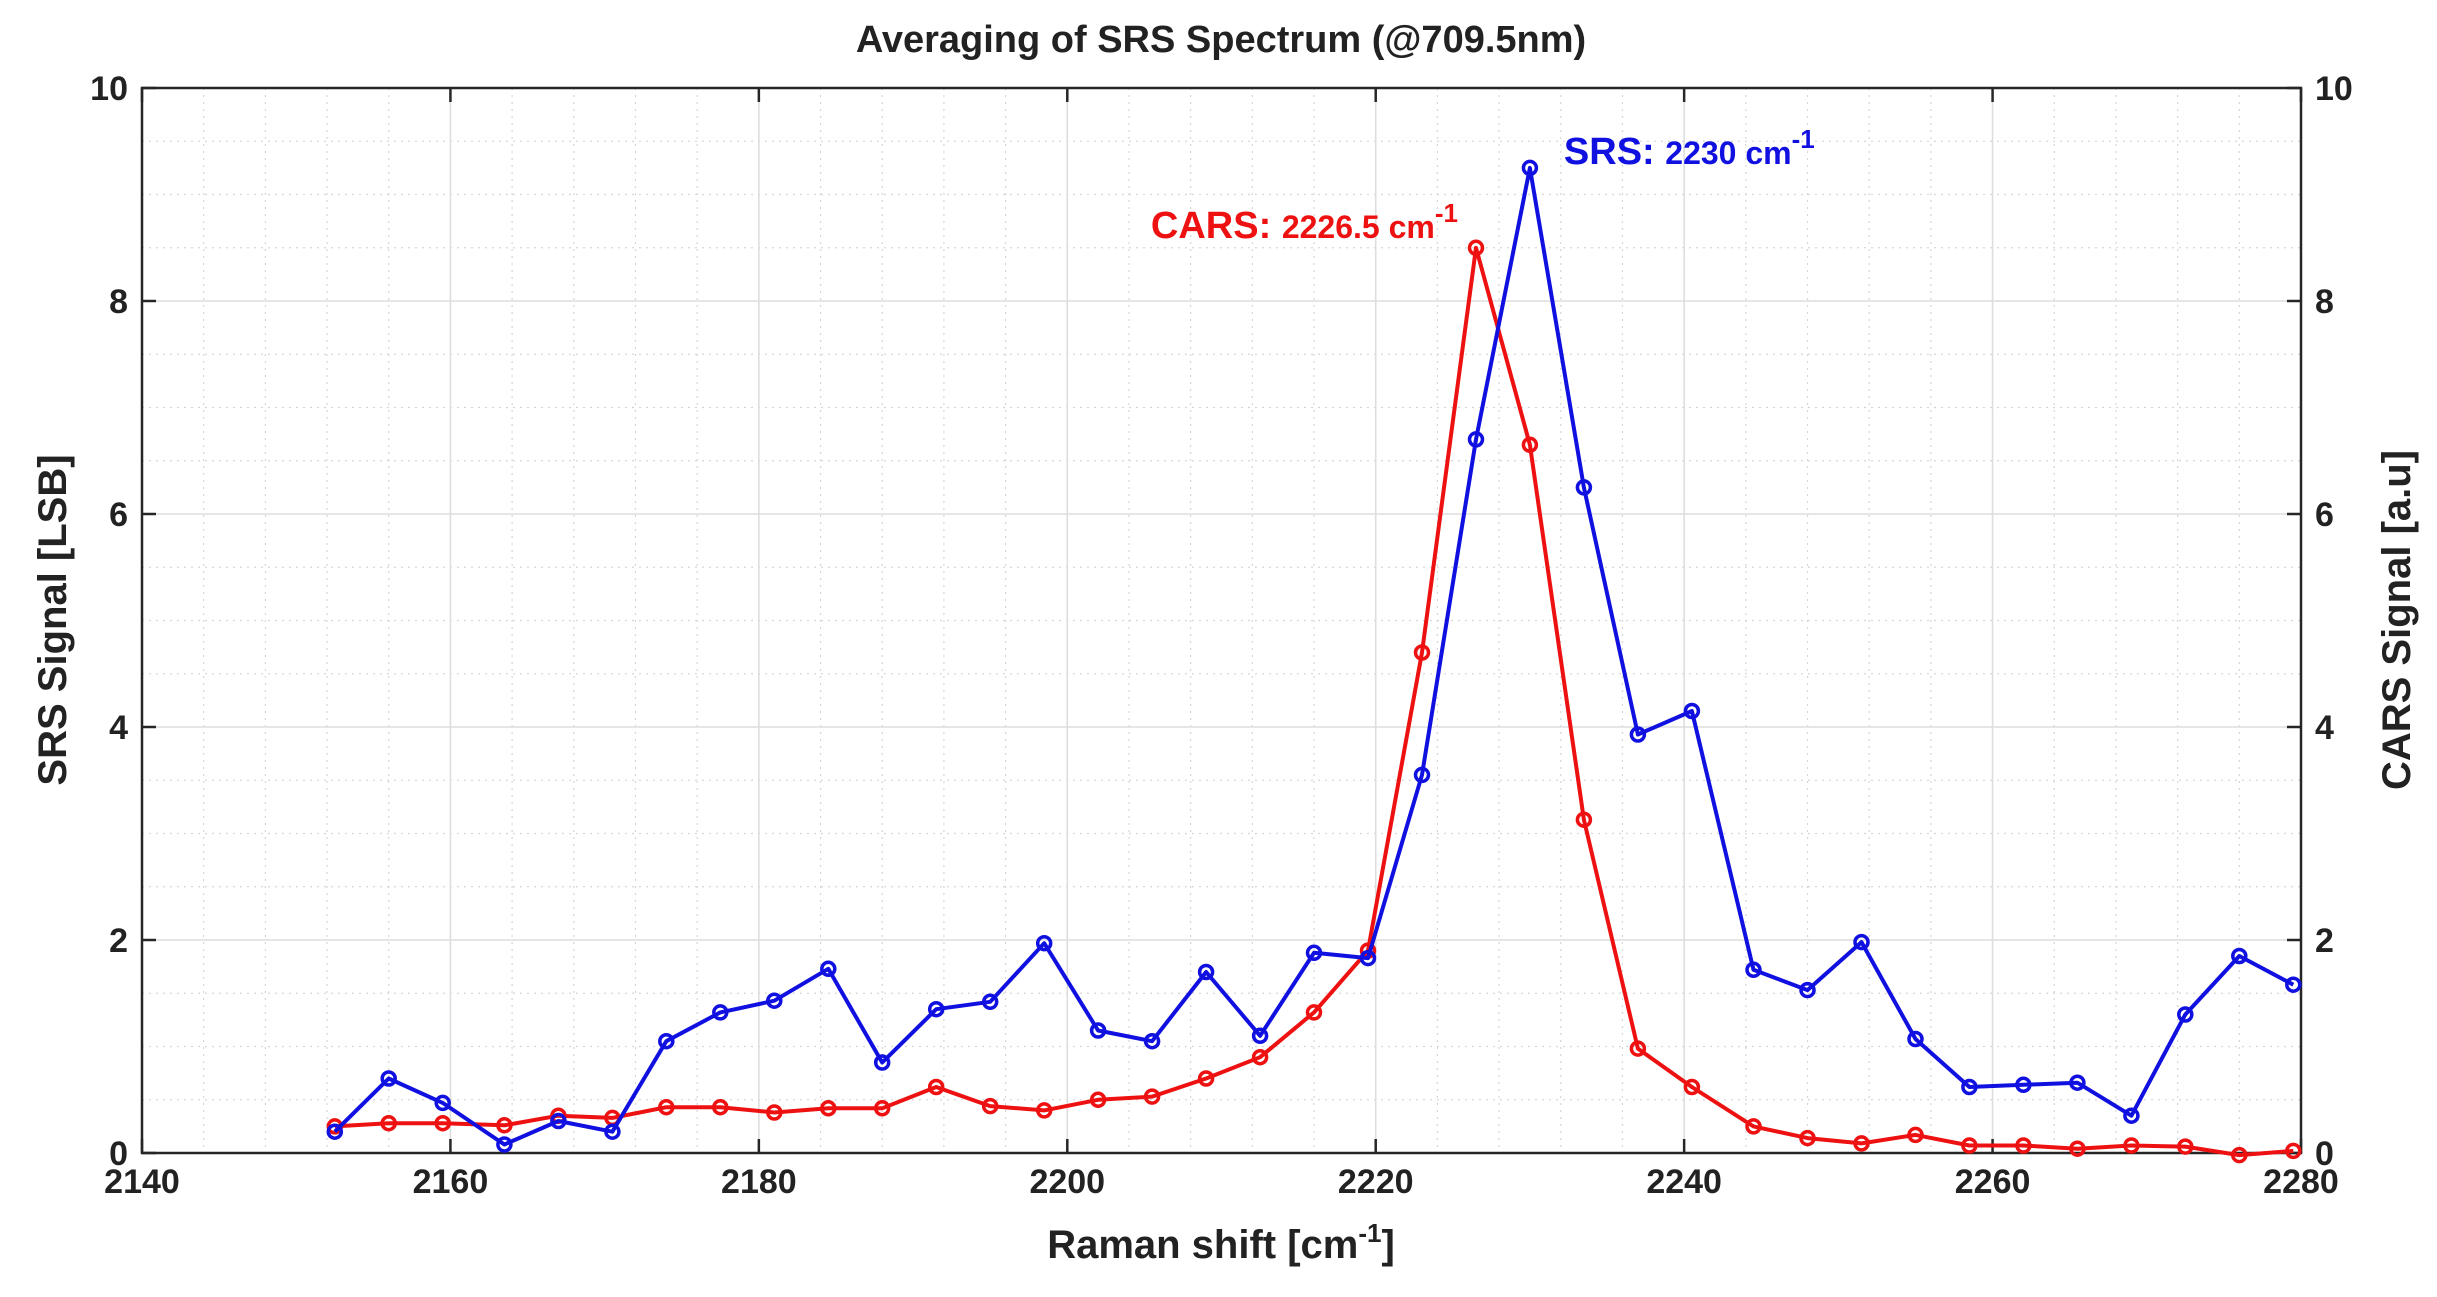  Describe the element at coordinates (2324, 515) in the screenshot. I see `y-tick-label-right: 6` at that location.